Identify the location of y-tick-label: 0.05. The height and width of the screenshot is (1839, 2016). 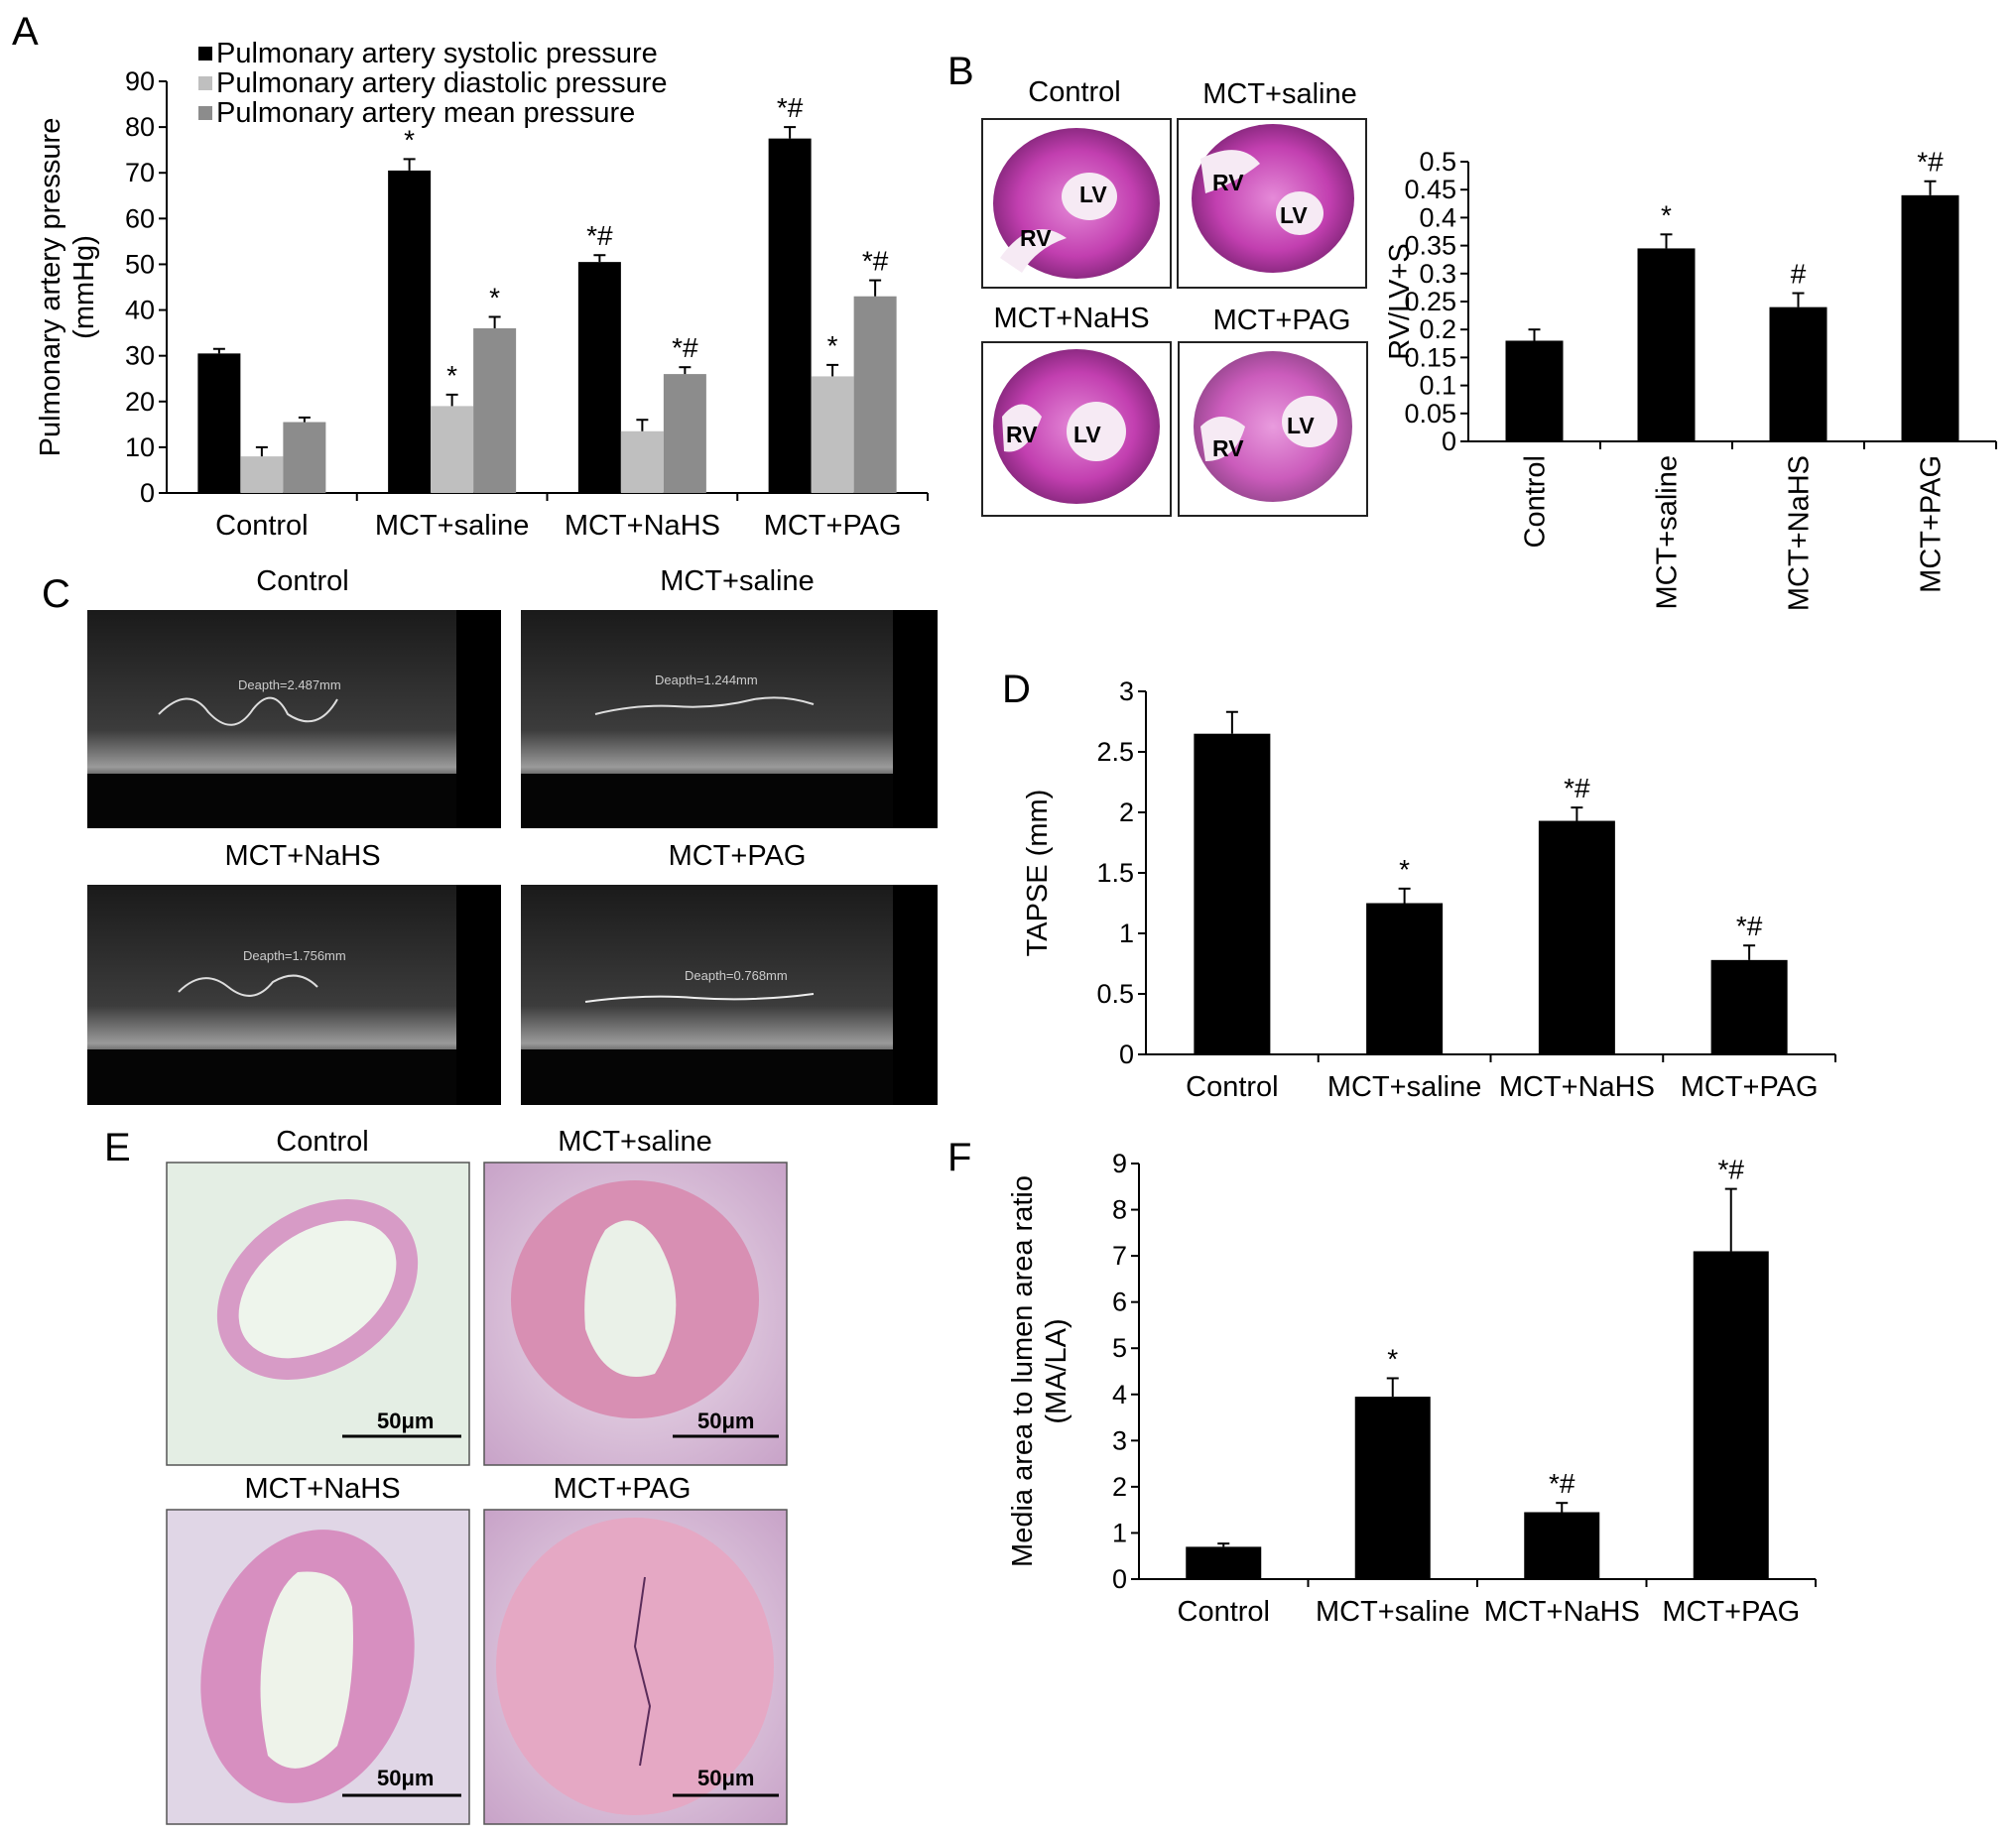
(1430, 414).